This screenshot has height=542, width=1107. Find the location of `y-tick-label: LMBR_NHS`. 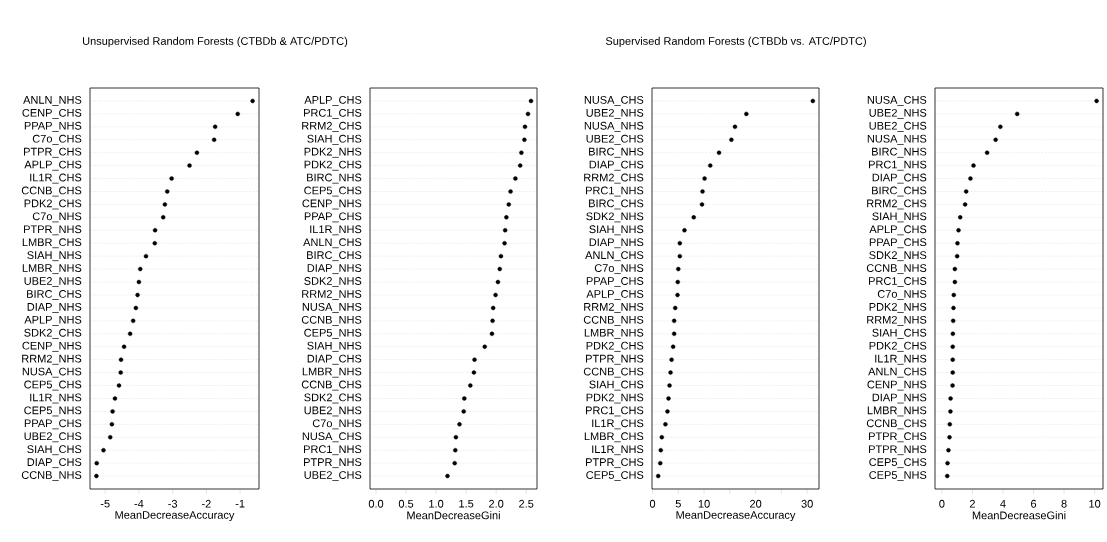

y-tick-label: LMBR_NHS is located at coordinates (52, 269).